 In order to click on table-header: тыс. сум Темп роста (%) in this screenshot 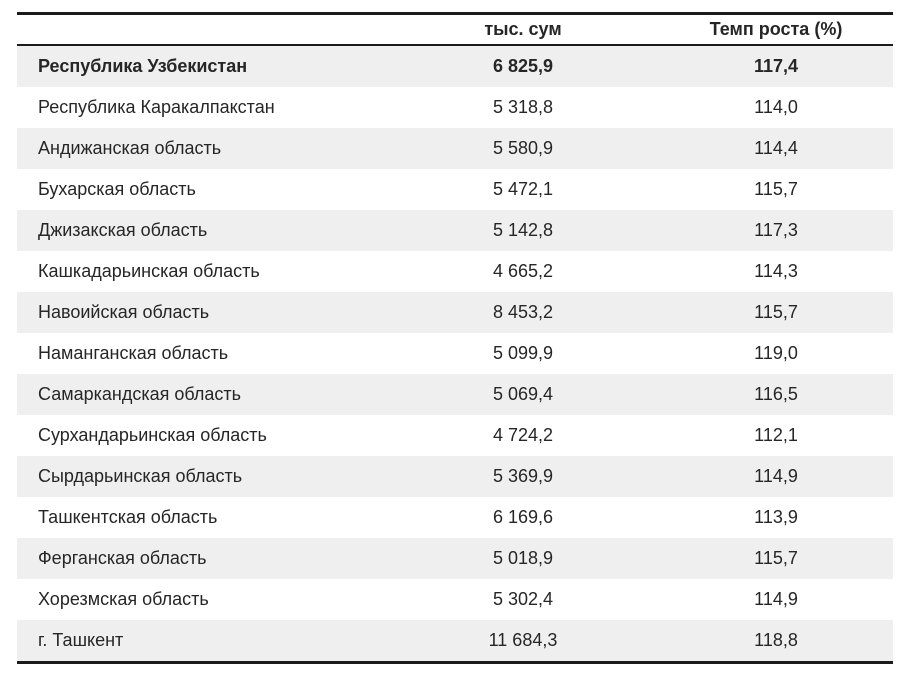, I will do `click(455, 29)`.